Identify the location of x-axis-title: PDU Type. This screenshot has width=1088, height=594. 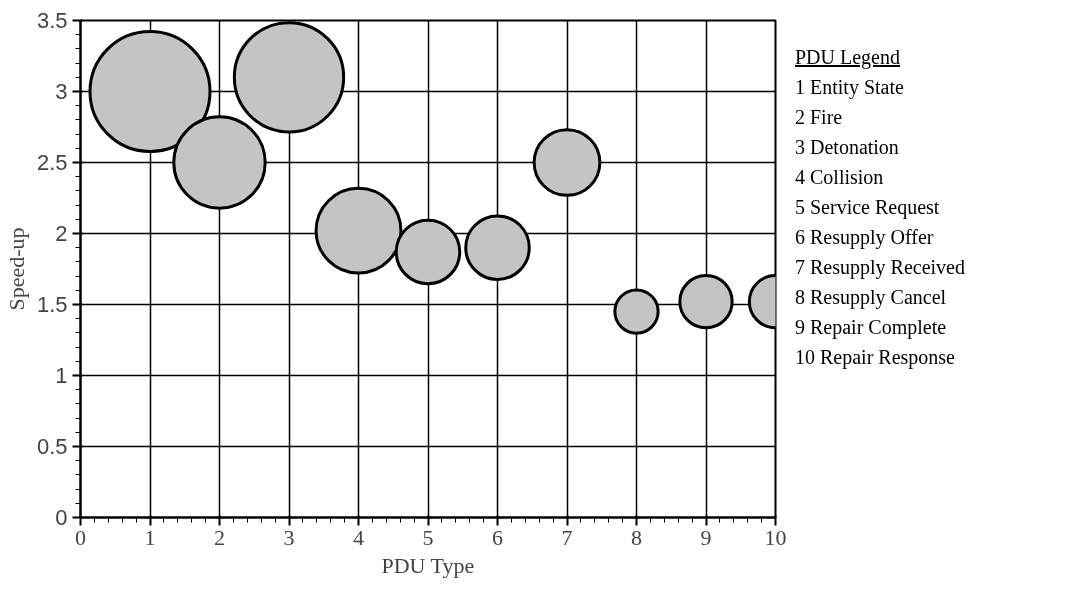
(428, 565).